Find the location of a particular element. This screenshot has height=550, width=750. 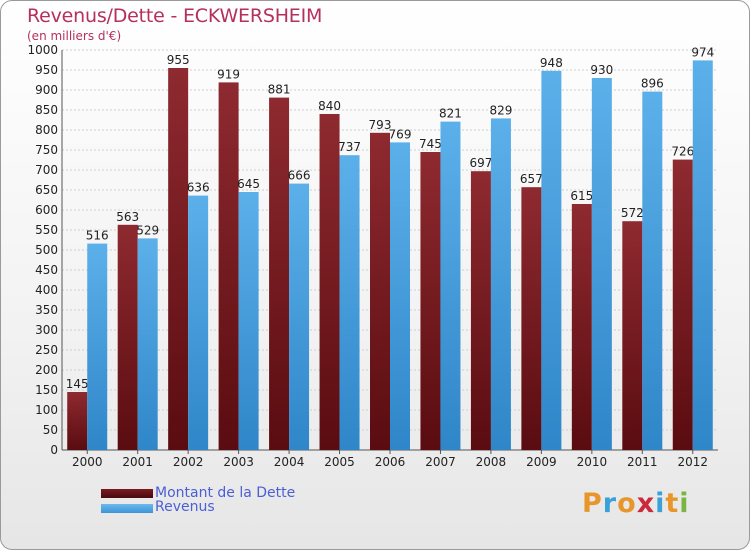

logo-letter: o is located at coordinates (627, 503).